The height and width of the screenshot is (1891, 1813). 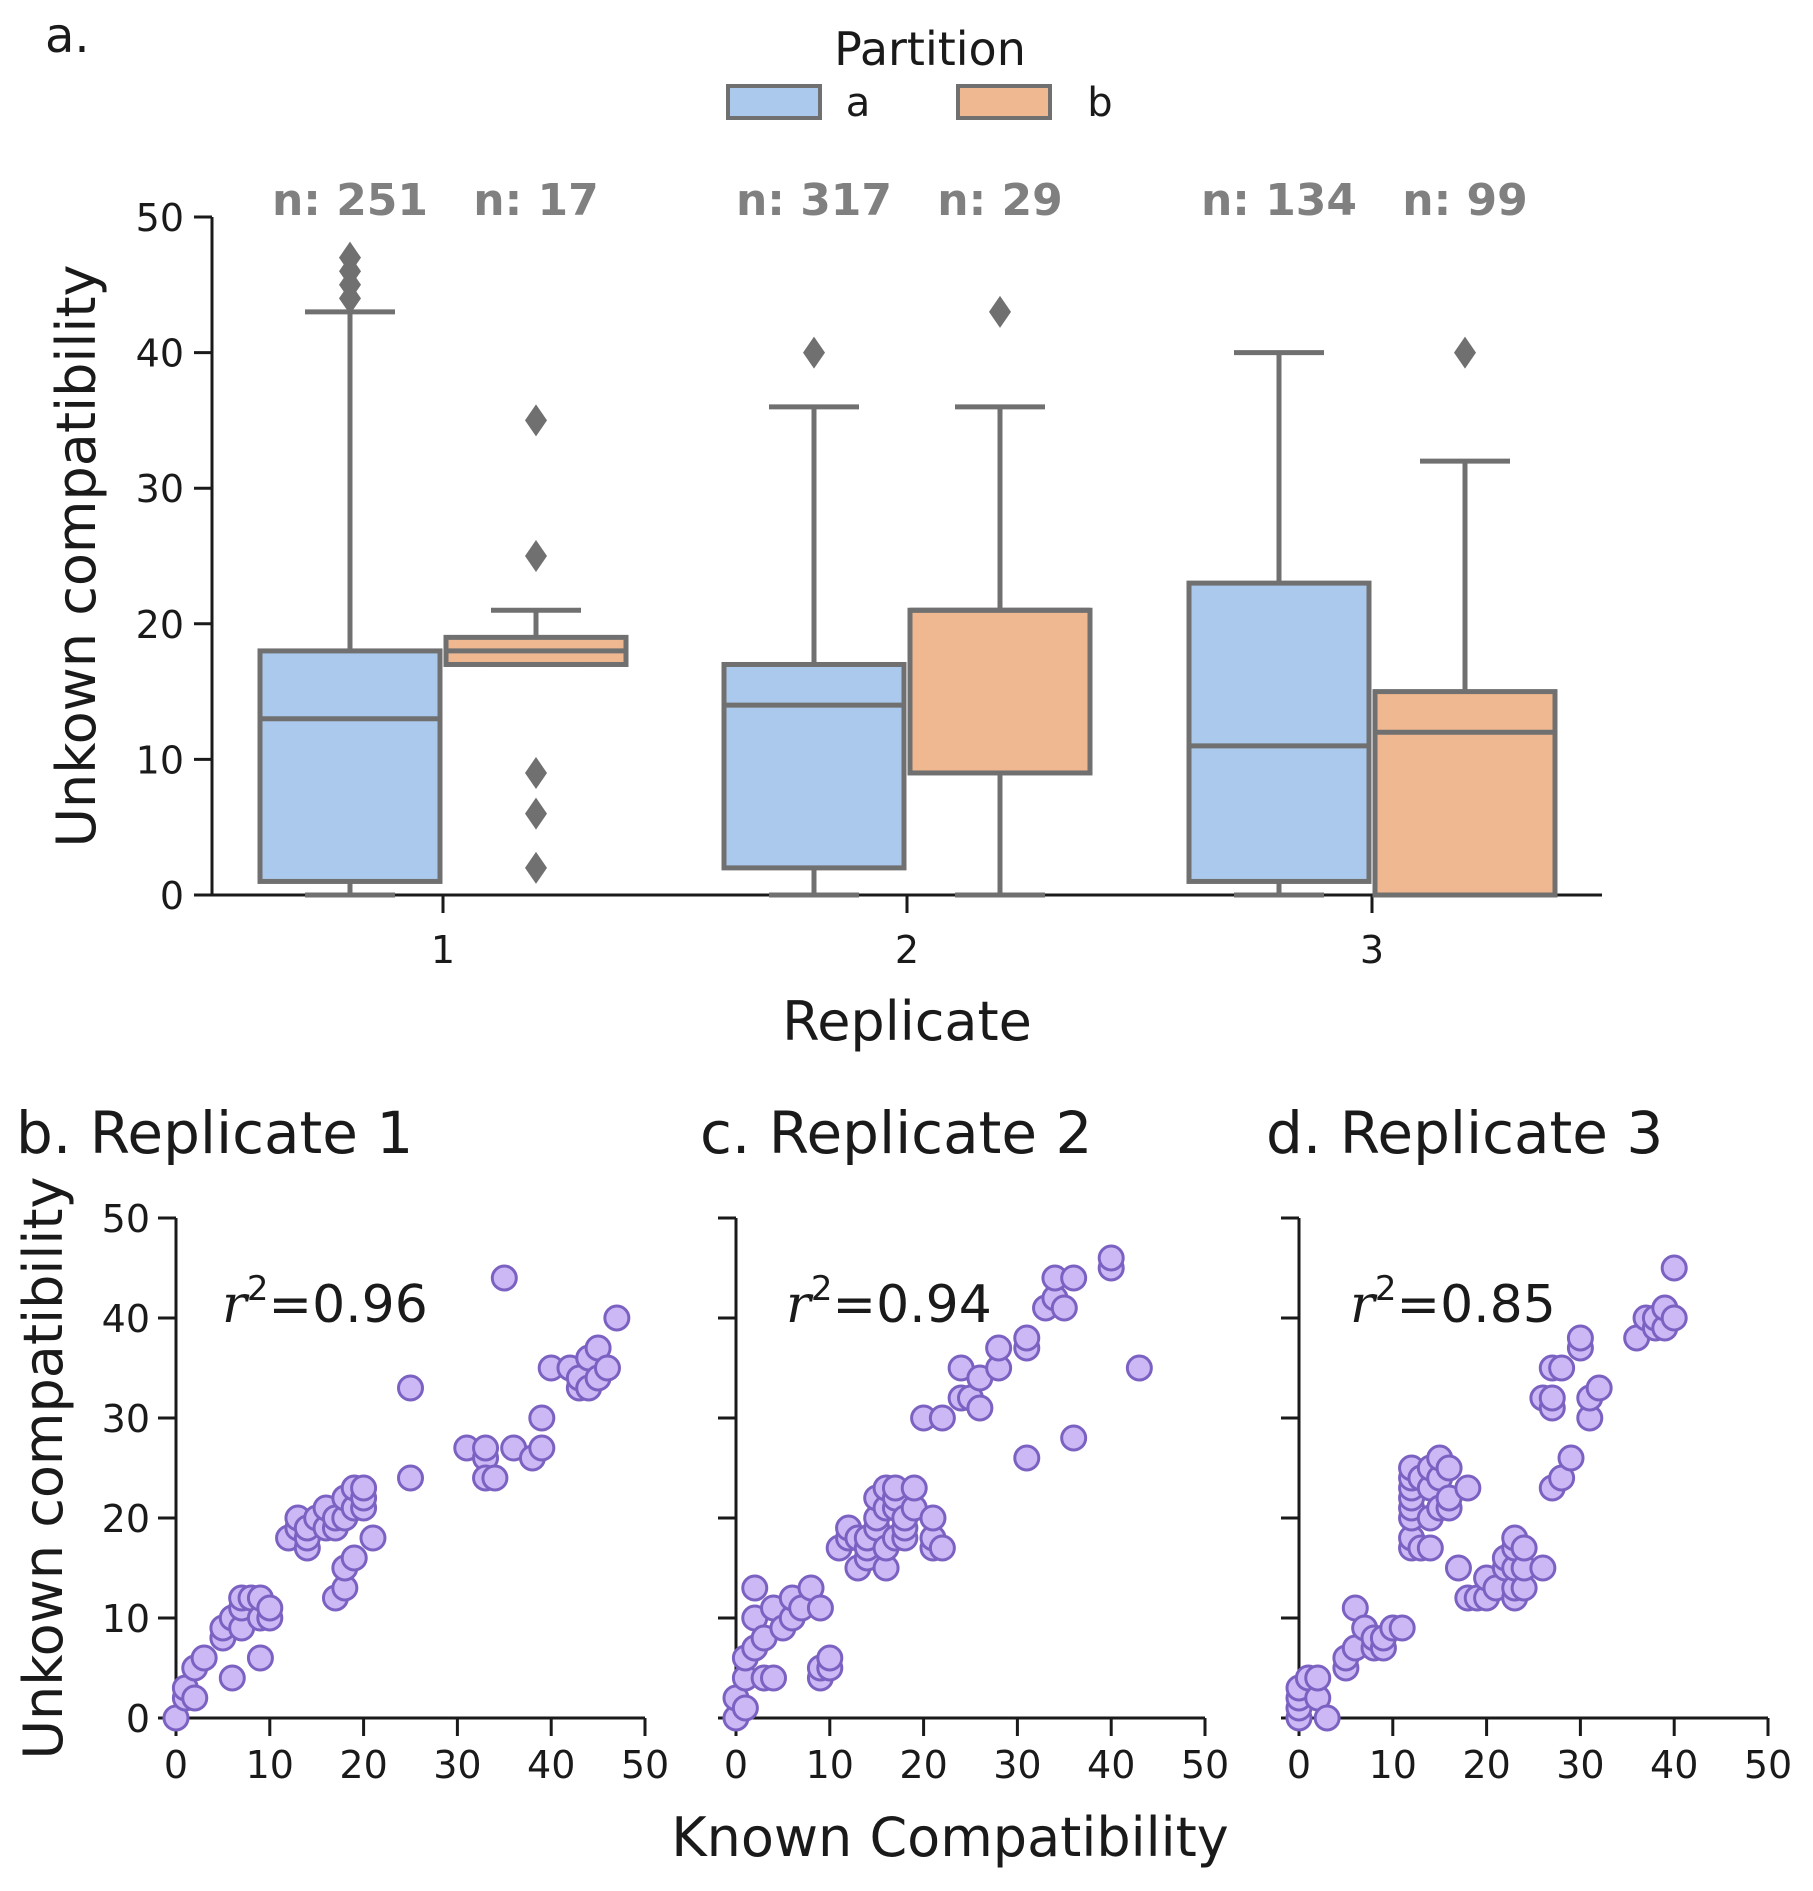 I want to click on n-count-label: n: 317, so click(x=814, y=200).